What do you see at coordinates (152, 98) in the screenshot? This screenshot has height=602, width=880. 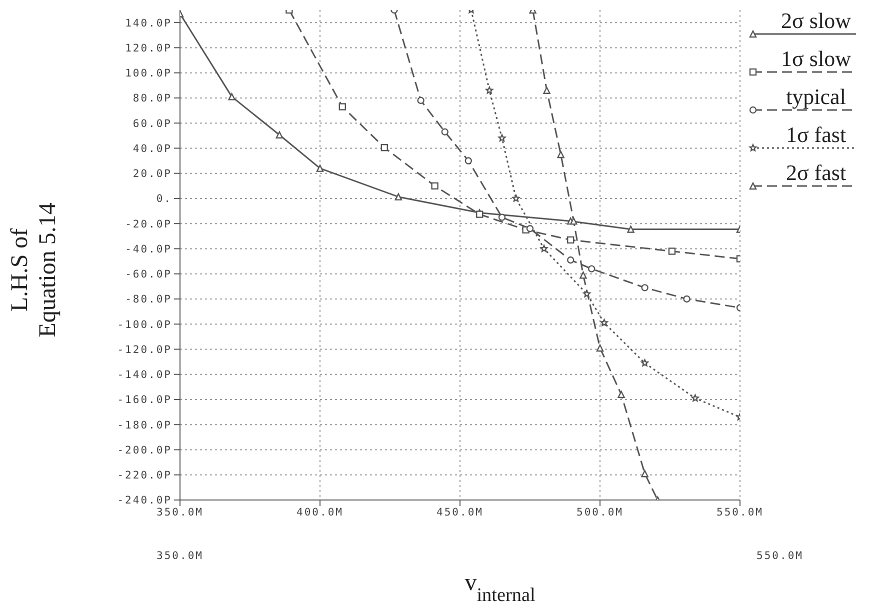 I see `y-tick-label: 80.0P` at bounding box center [152, 98].